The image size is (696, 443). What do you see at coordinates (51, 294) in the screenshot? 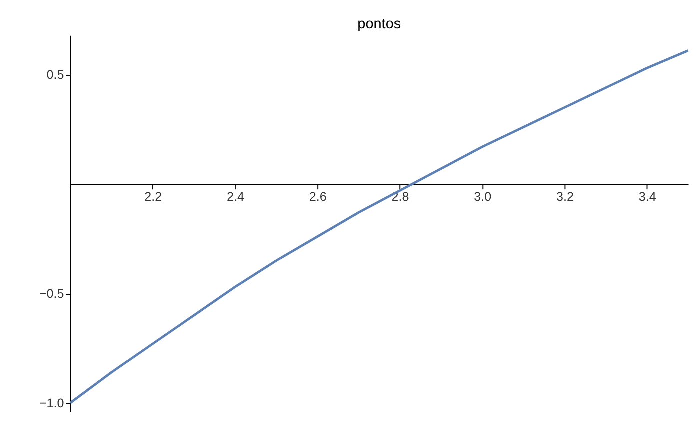
I see `y-tick-label: −0.5` at bounding box center [51, 294].